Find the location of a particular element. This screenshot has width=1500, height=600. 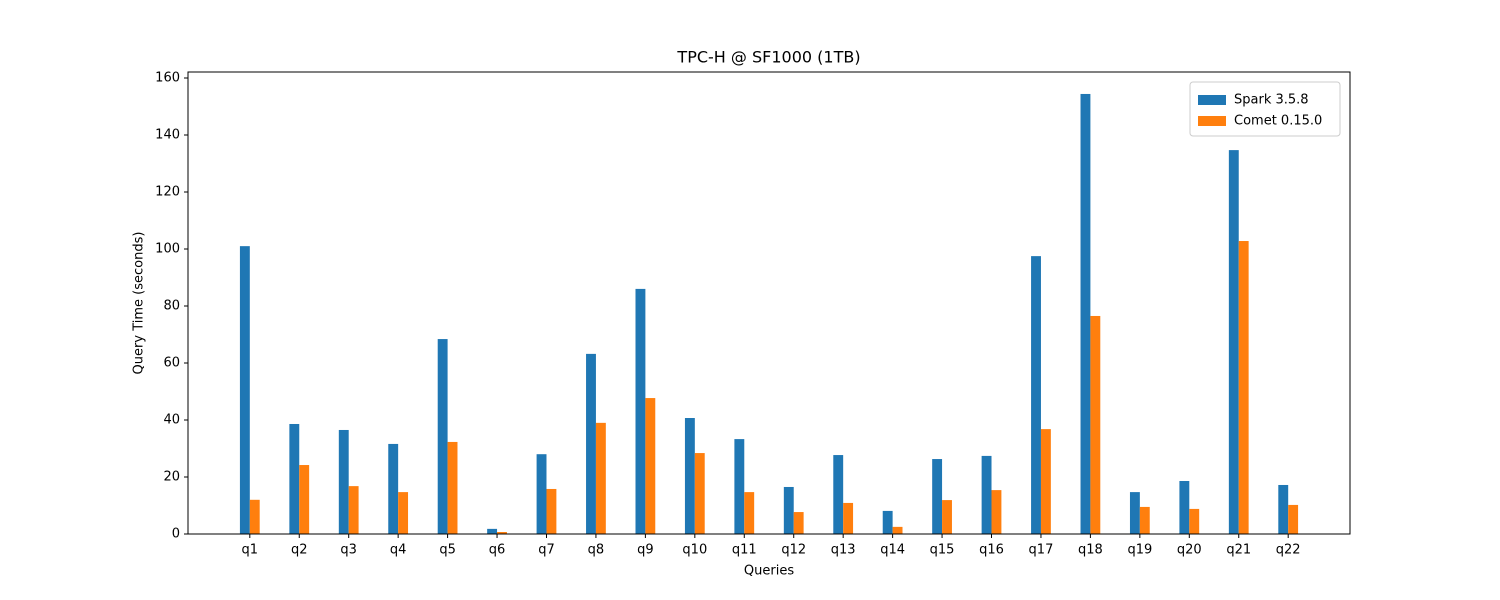

x-tick-label: q16 is located at coordinates (991, 550).